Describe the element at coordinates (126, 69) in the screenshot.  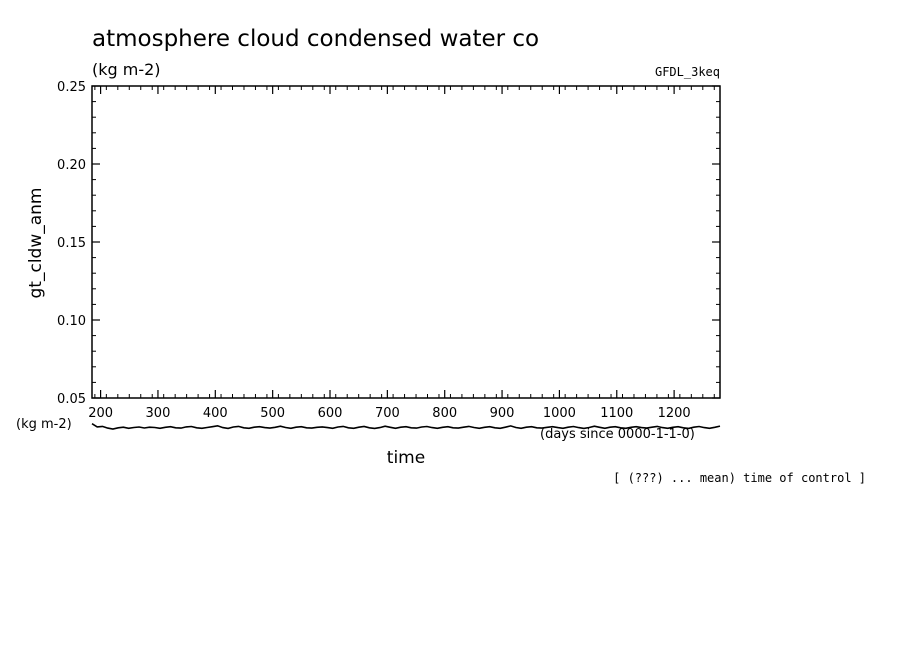
I see `chart-units: (kg m-2)` at that location.